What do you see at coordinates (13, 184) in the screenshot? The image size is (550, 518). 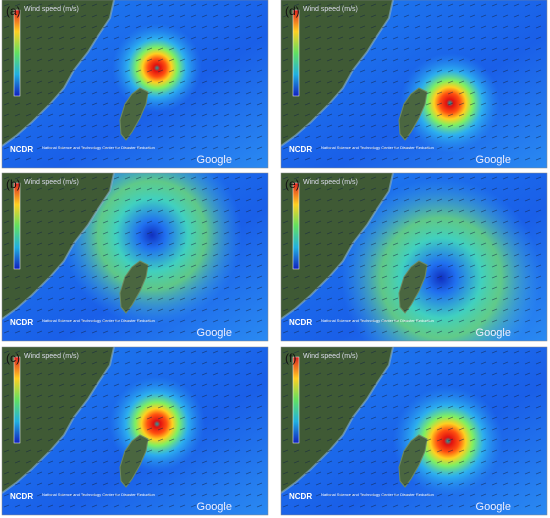 I see `panel-label: (b)` at bounding box center [13, 184].